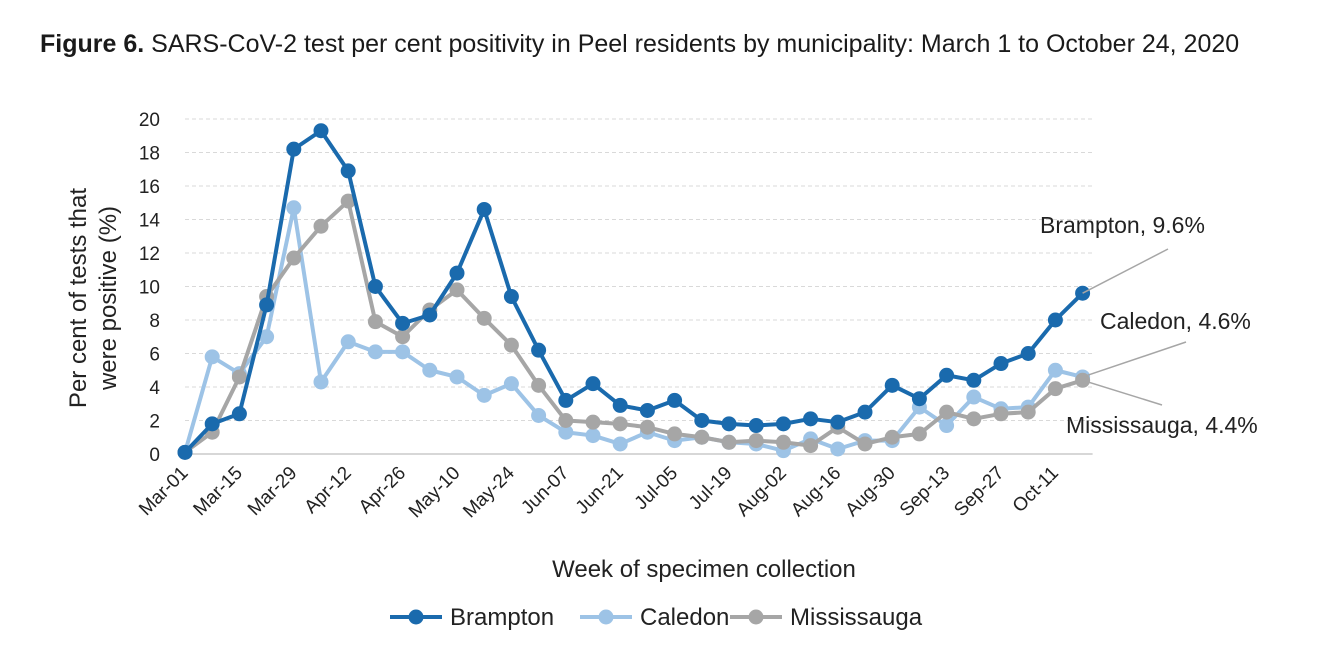 This screenshot has height=646, width=1320. What do you see at coordinates (704, 569) in the screenshot?
I see `x-axis-title: Week of specimen collection` at bounding box center [704, 569].